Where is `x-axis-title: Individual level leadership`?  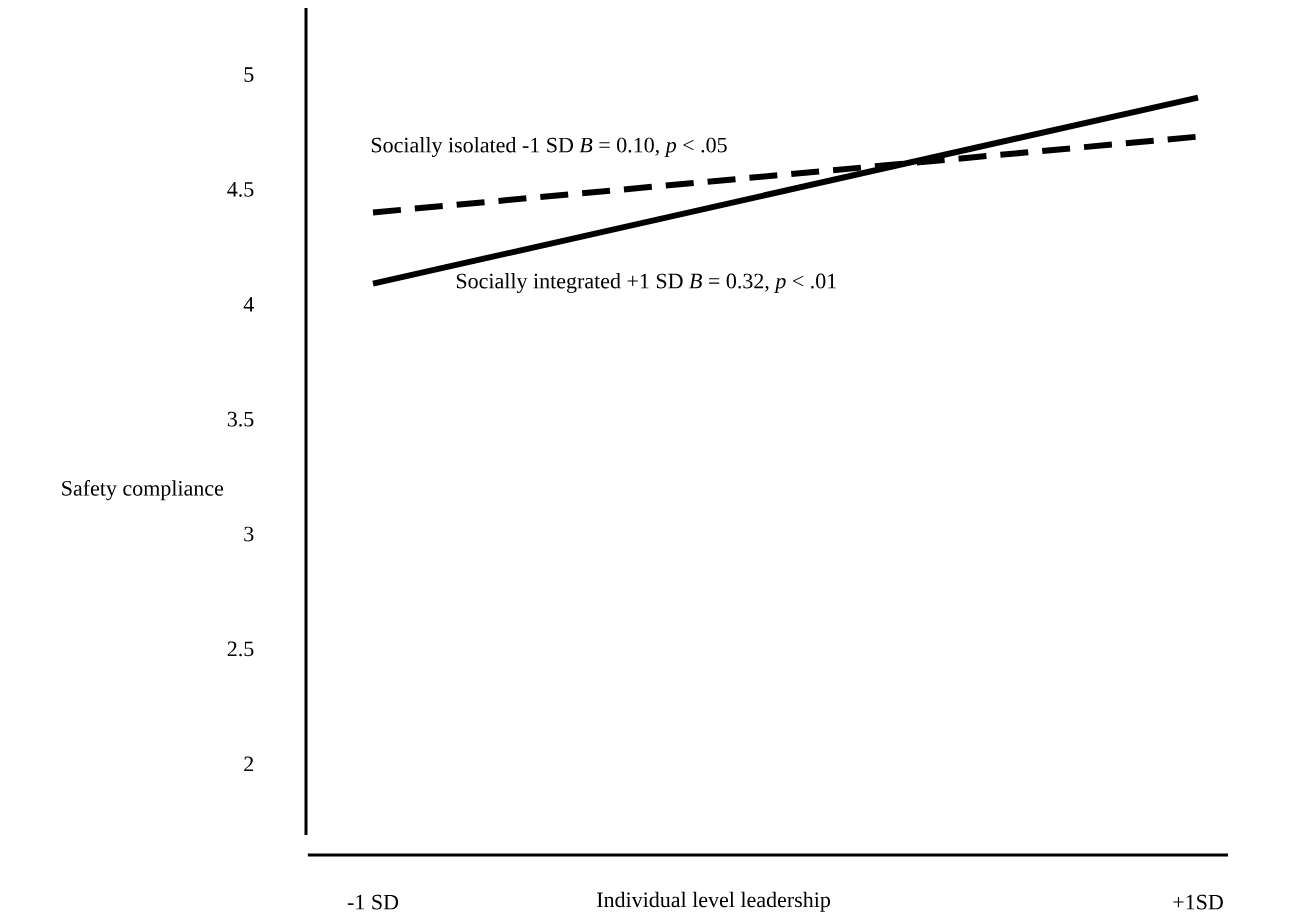 x-axis-title: Individual level leadership is located at coordinates (713, 901).